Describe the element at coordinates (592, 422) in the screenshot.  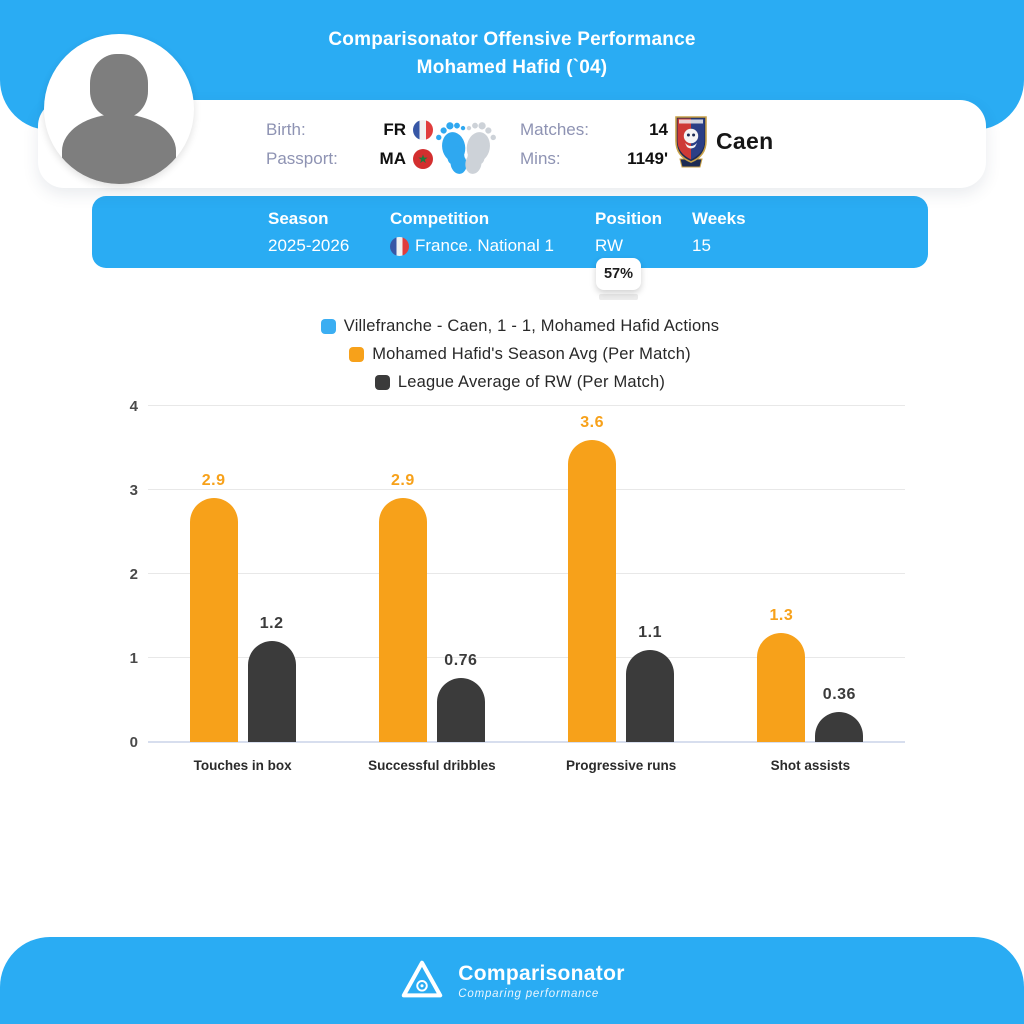
I see `bar-value-label: 3.6` at that location.